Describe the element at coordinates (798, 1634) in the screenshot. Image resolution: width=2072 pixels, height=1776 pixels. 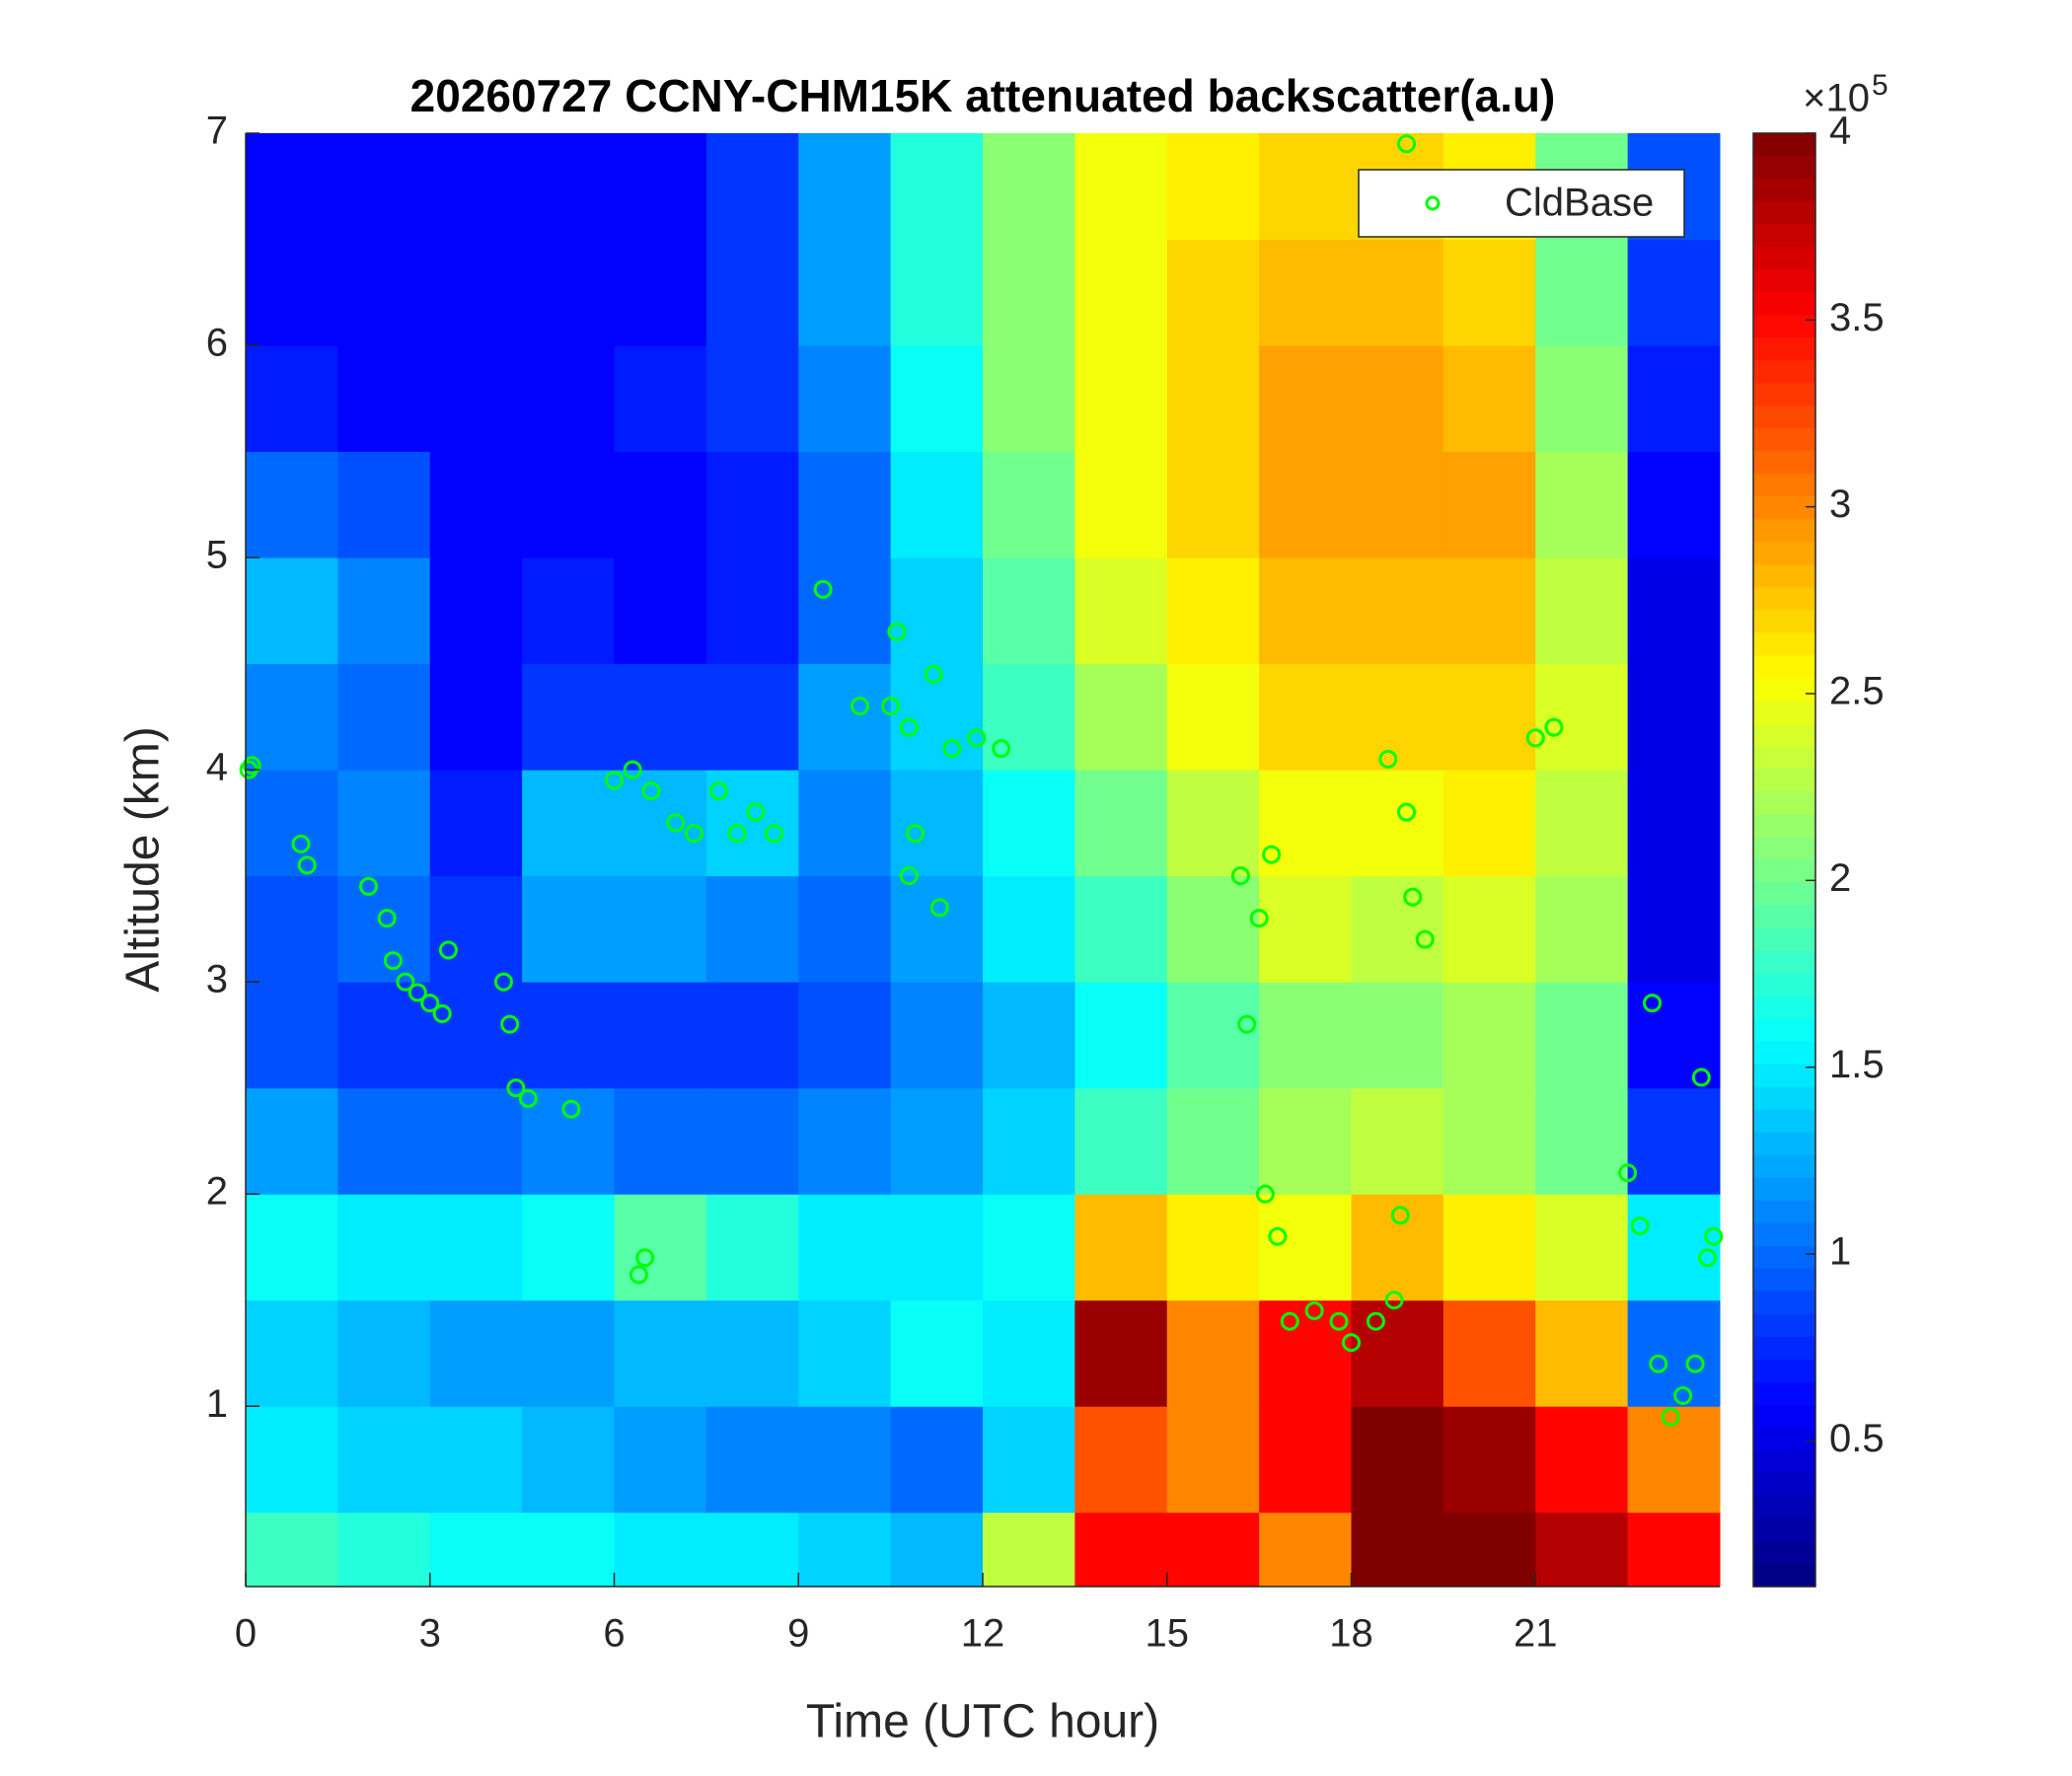
I see `x-tick-label: 9` at that location.